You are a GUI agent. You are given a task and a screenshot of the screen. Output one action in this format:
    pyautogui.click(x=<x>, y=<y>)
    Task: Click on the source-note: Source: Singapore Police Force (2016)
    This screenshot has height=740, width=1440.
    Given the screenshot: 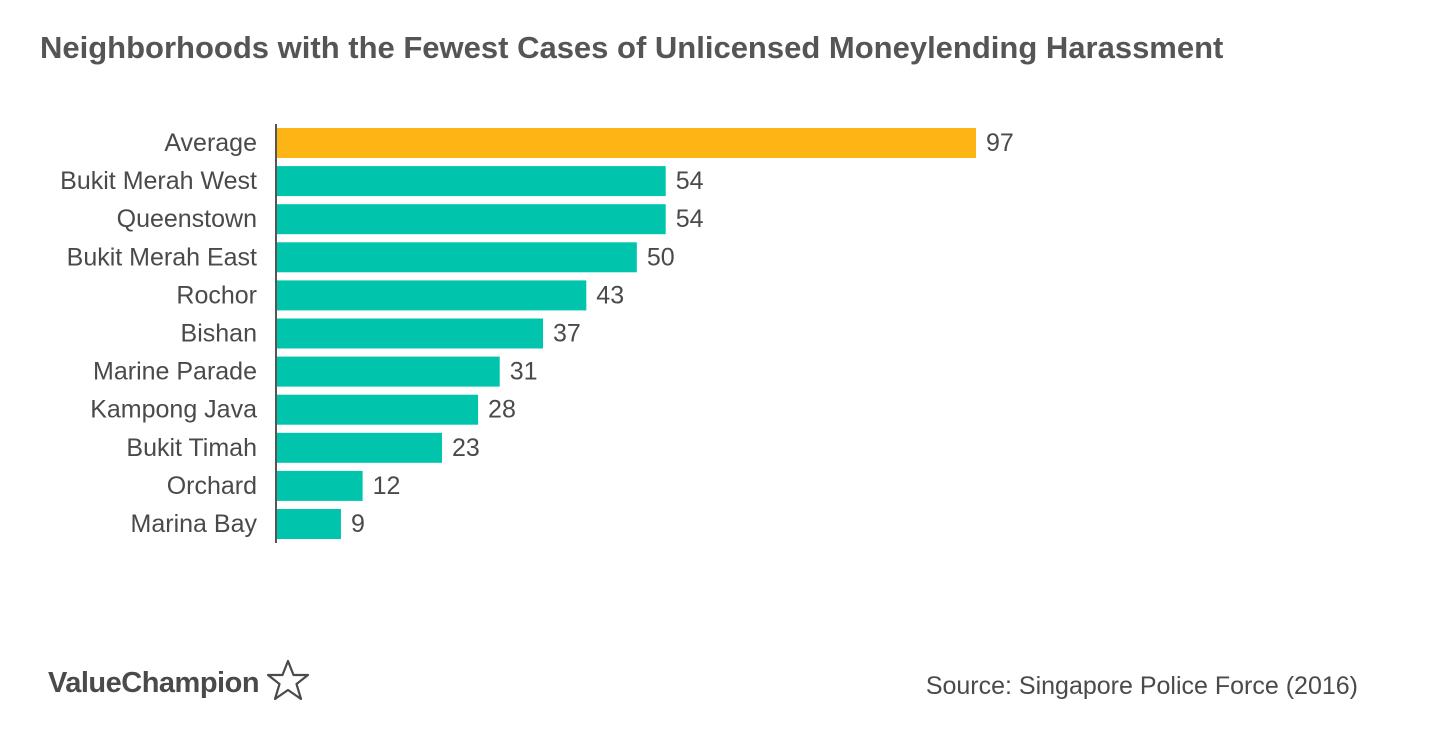 What is the action you would take?
    pyautogui.click(x=1141, y=686)
    